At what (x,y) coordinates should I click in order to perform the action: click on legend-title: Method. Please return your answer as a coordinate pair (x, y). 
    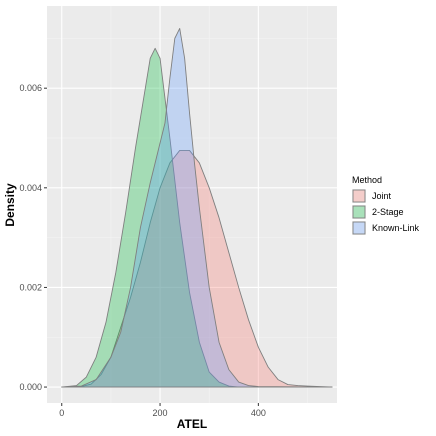
    Looking at the image, I should click on (367, 180).